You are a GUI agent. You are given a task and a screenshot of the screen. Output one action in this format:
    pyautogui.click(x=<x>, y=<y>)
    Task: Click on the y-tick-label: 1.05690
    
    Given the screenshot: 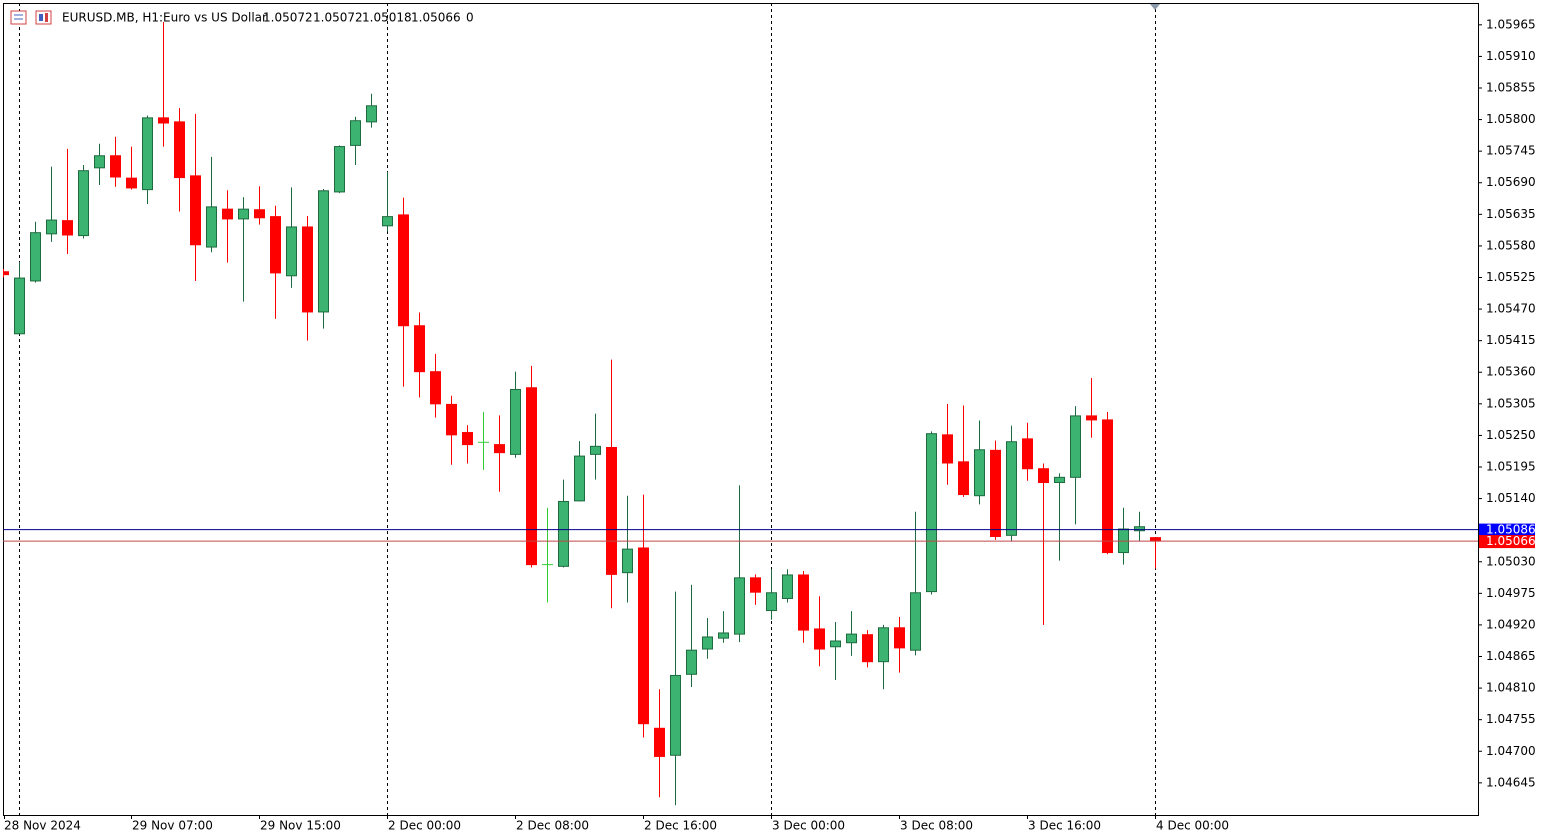 What is the action you would take?
    pyautogui.click(x=1511, y=182)
    